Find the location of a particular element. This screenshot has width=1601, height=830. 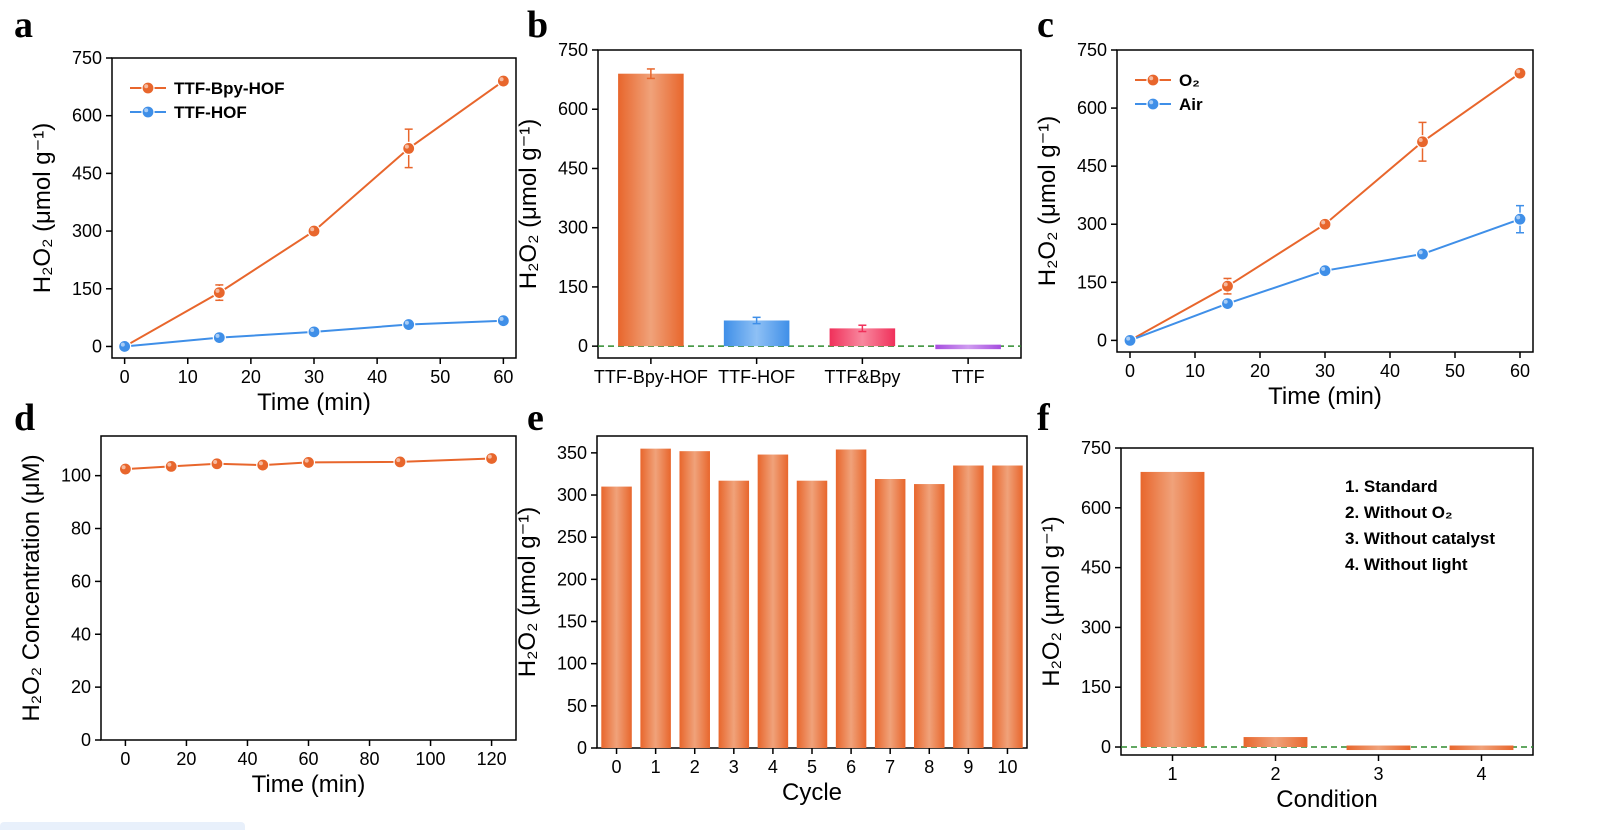

y-tick-label: 250 is located at coordinates (572, 537).